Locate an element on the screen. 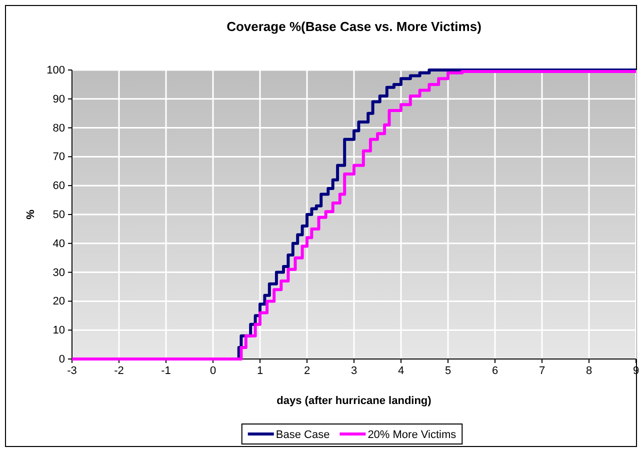 The width and height of the screenshot is (643, 451). y-tick-label: 10 is located at coordinates (58, 330).